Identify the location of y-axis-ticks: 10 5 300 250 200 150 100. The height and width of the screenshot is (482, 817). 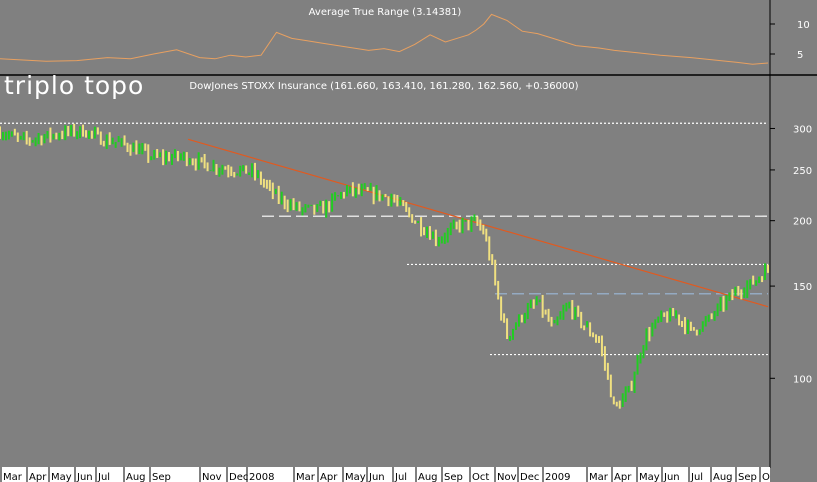
(791, 202).